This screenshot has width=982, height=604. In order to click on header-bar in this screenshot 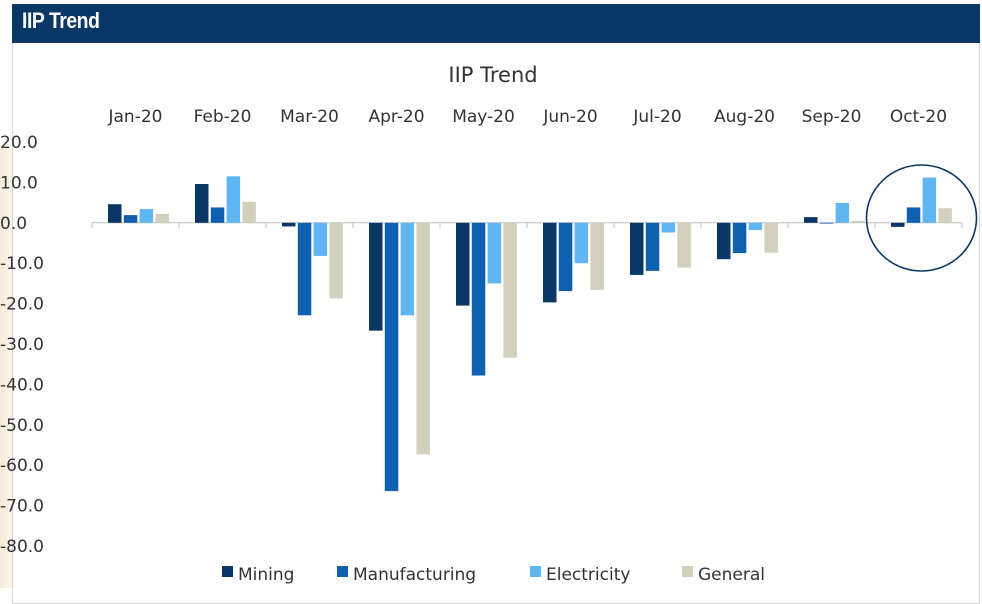, I will do `click(496, 23)`.